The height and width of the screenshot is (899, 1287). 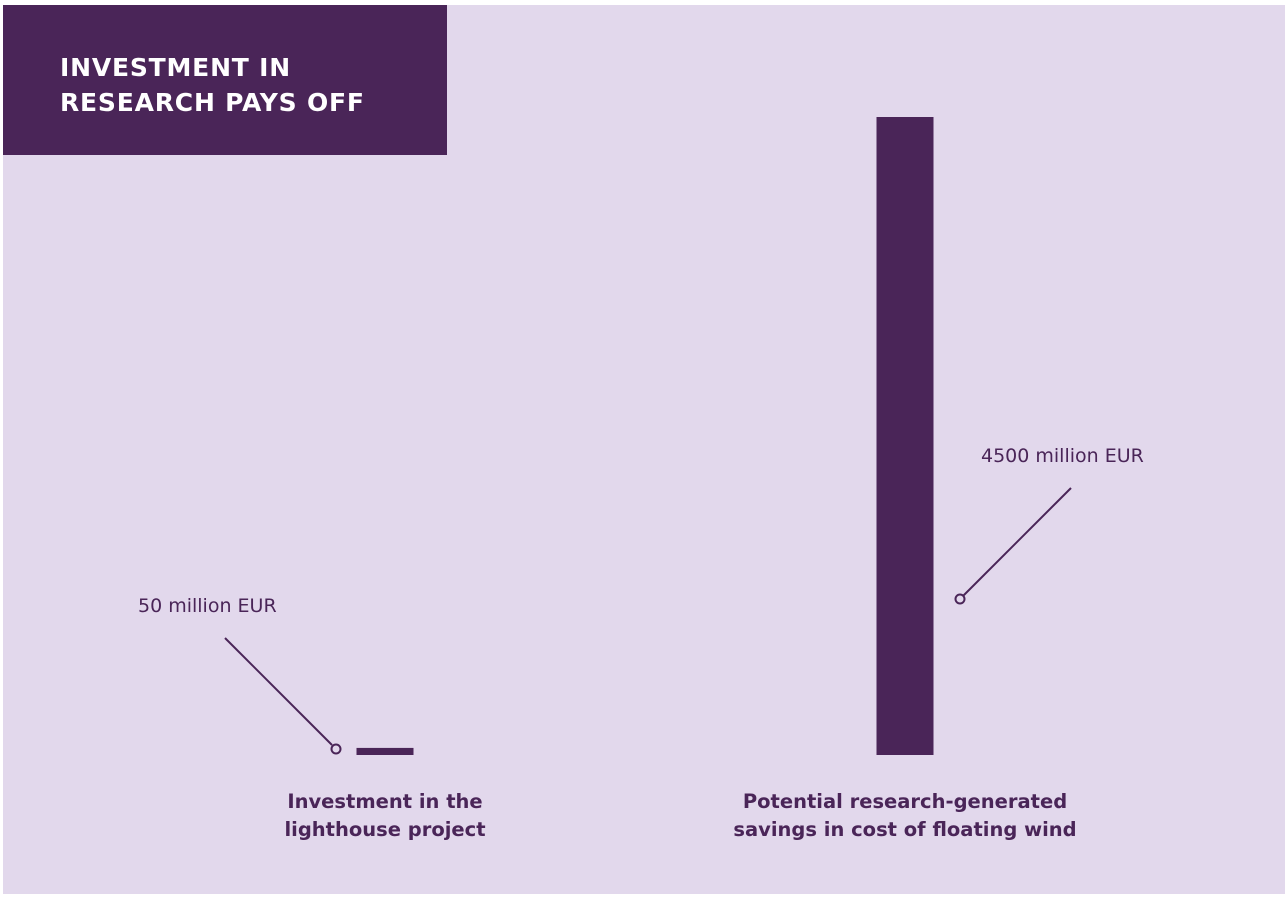 I want to click on chart-title: INVESTMENT IN RESEARCH PAYS OFF, so click(x=212, y=85).